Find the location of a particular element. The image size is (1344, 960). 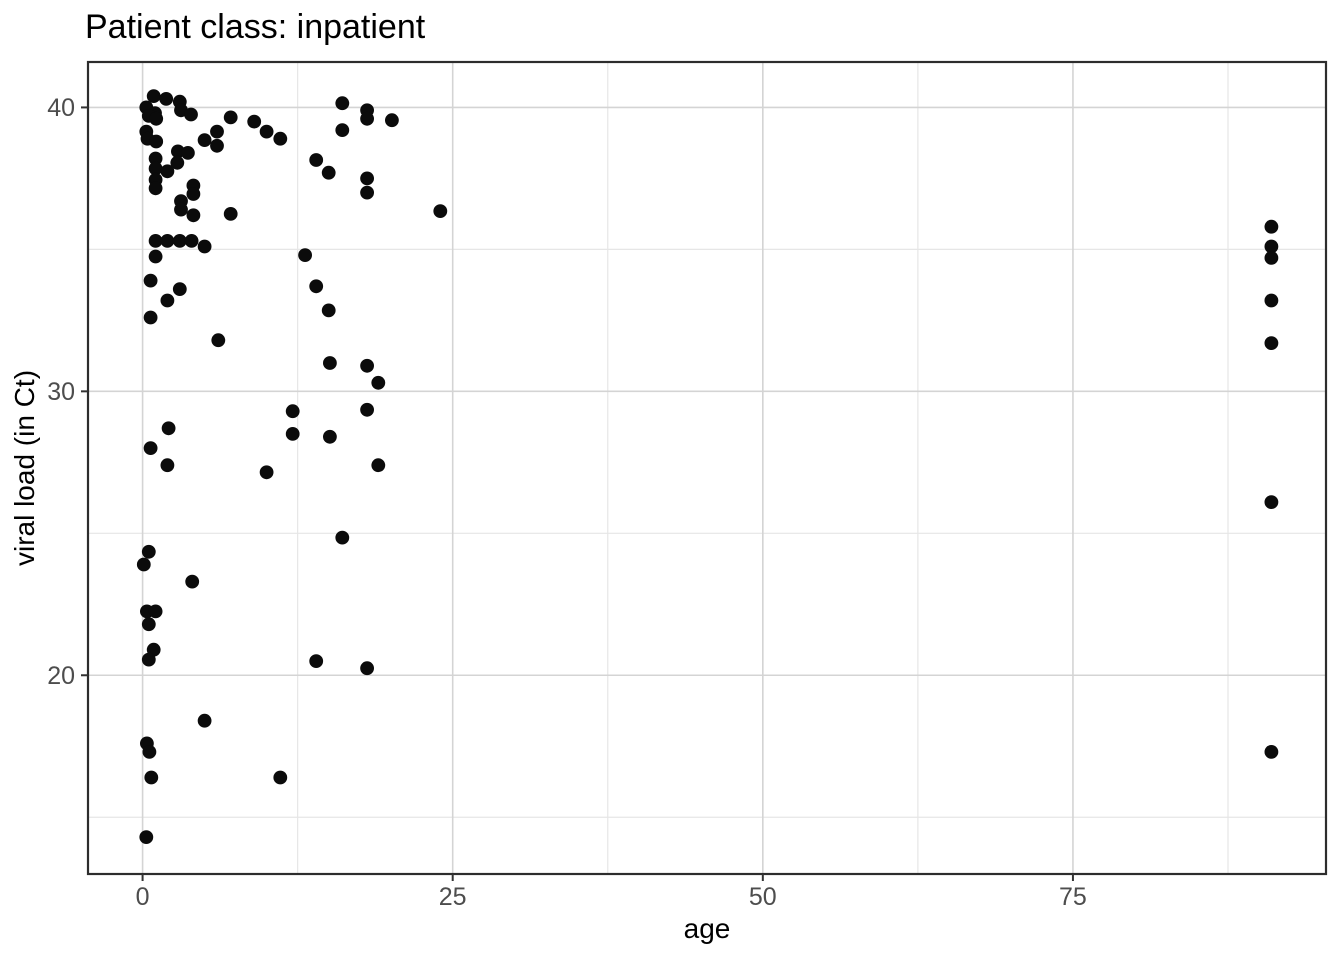

x-tick-label: 0 is located at coordinates (143, 897).